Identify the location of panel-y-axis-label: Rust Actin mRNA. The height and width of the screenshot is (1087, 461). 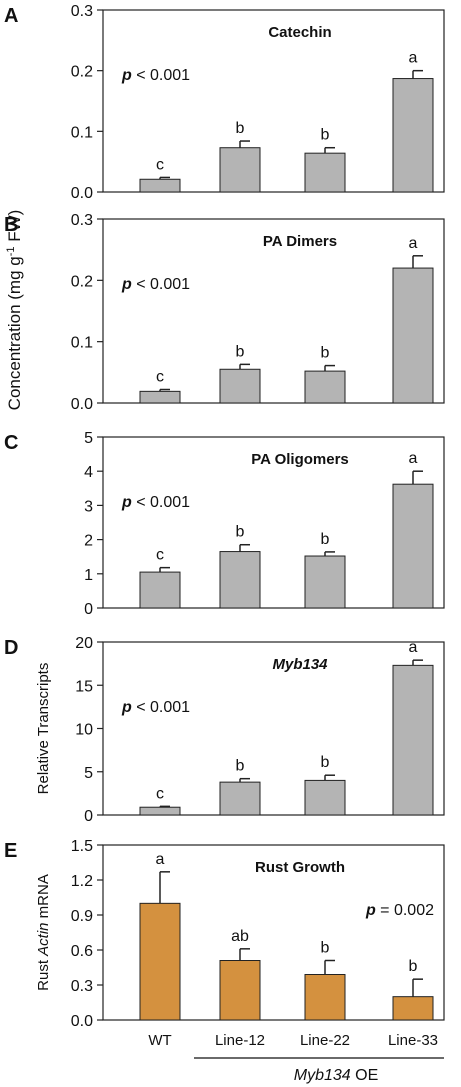
(43, 932).